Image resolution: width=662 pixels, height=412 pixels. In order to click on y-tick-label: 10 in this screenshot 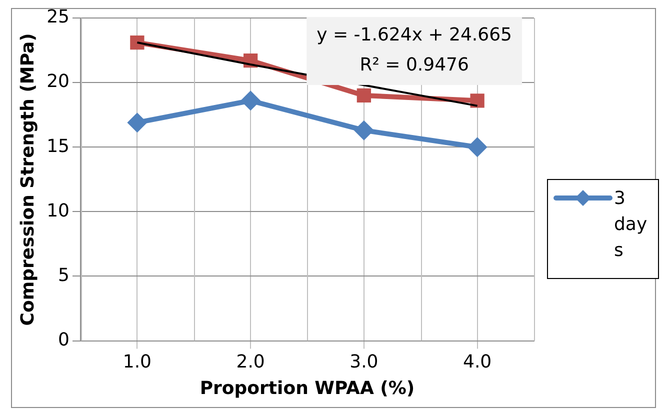, I will do `click(58, 211)`.